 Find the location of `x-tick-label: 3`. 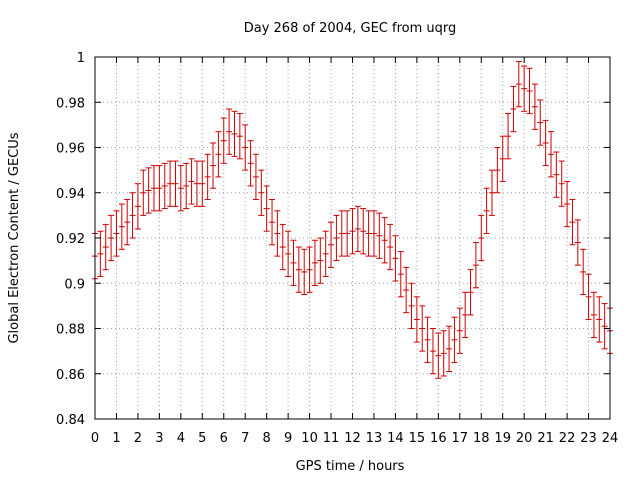

x-tick-label: 3 is located at coordinates (159, 438).